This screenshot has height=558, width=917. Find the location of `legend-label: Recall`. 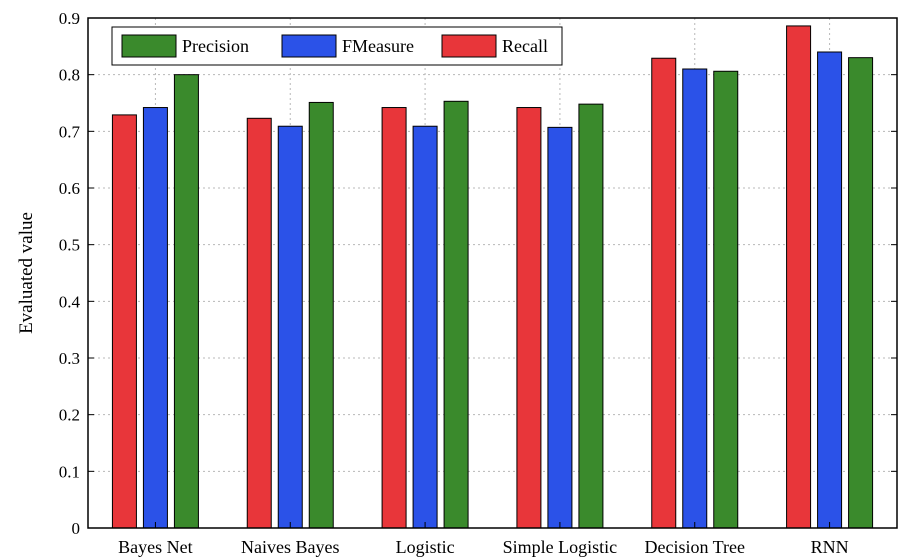

legend-label: Recall is located at coordinates (525, 46).